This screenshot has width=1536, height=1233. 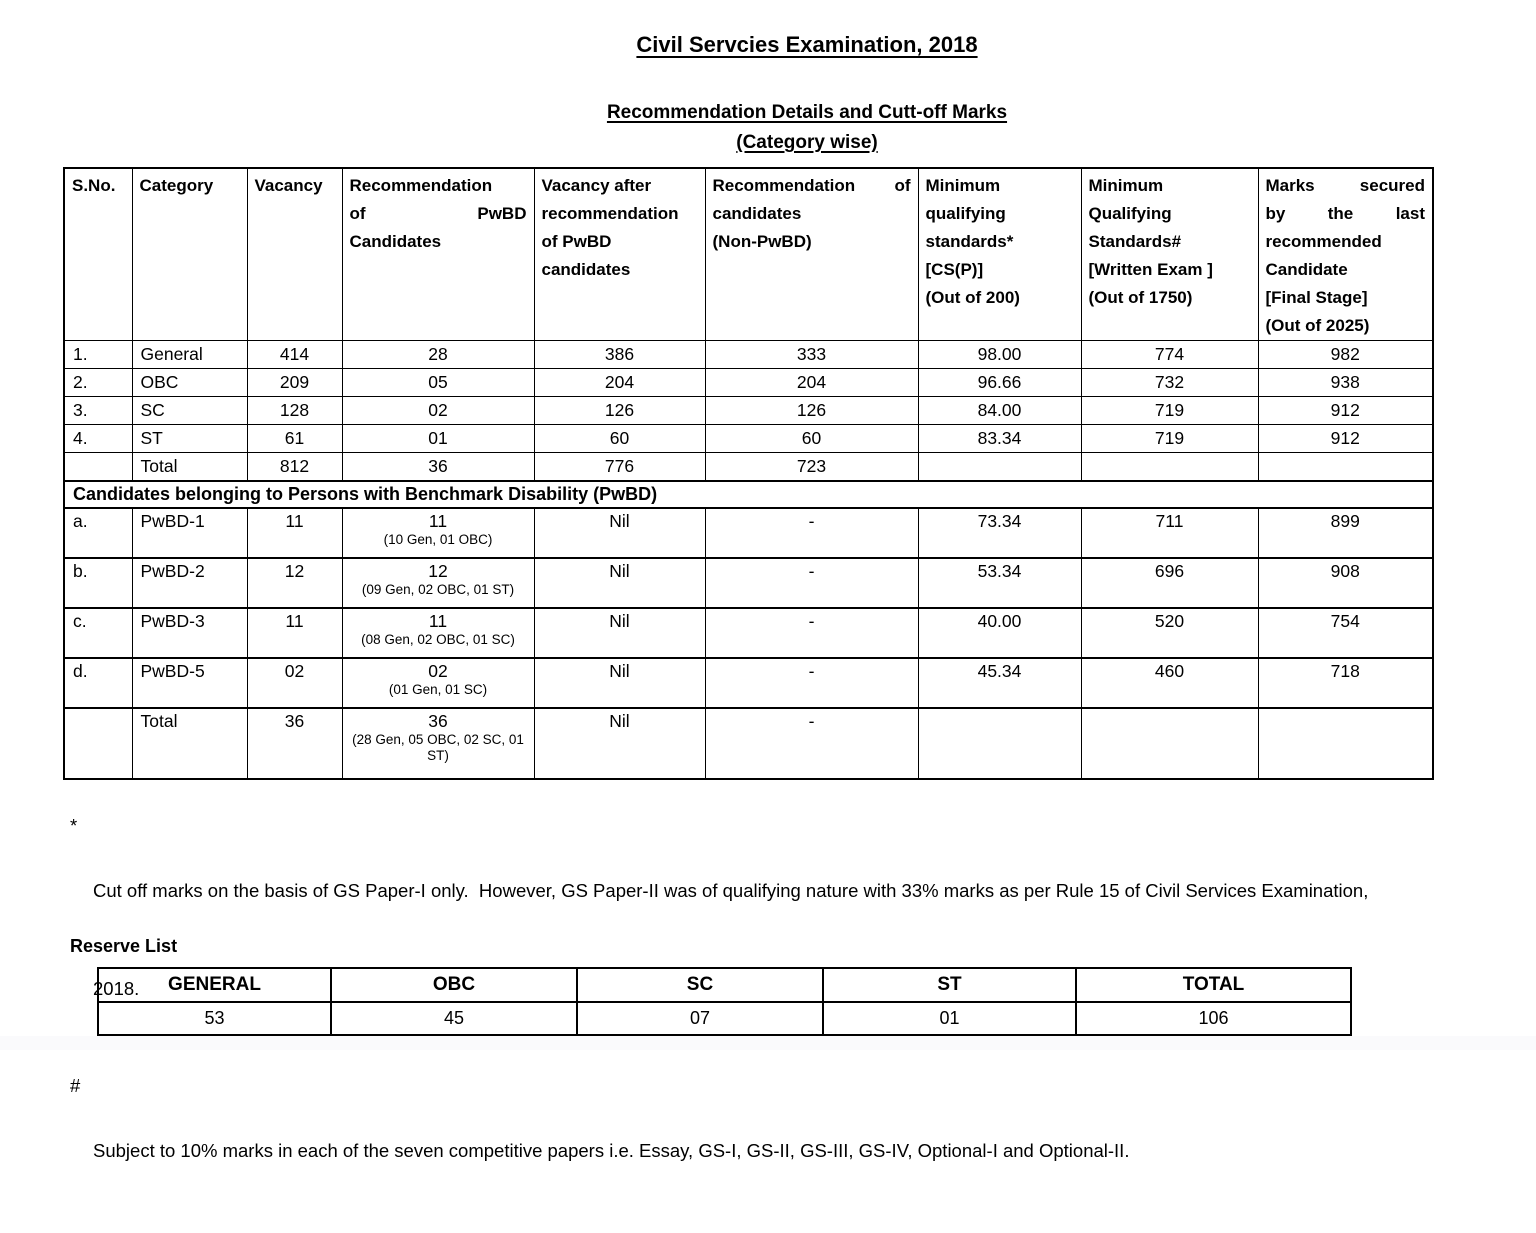 What do you see at coordinates (294, 410) in the screenshot?
I see `cell-vacancy: 128` at bounding box center [294, 410].